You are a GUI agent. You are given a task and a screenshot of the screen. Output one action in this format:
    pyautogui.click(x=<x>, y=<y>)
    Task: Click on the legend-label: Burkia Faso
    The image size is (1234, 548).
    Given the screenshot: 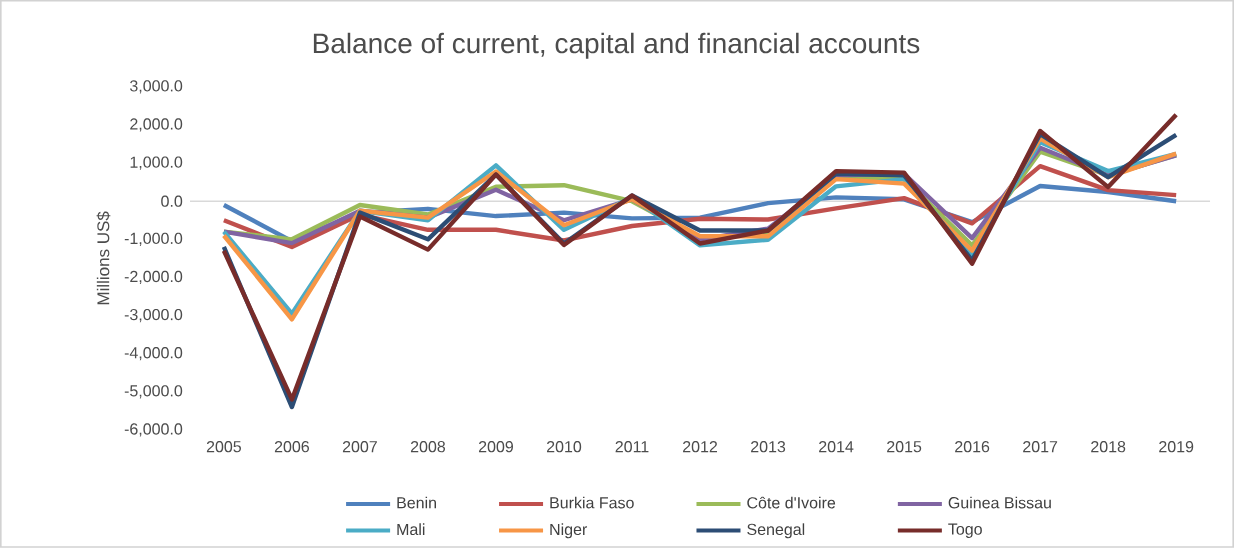 What is the action you would take?
    pyautogui.click(x=592, y=502)
    